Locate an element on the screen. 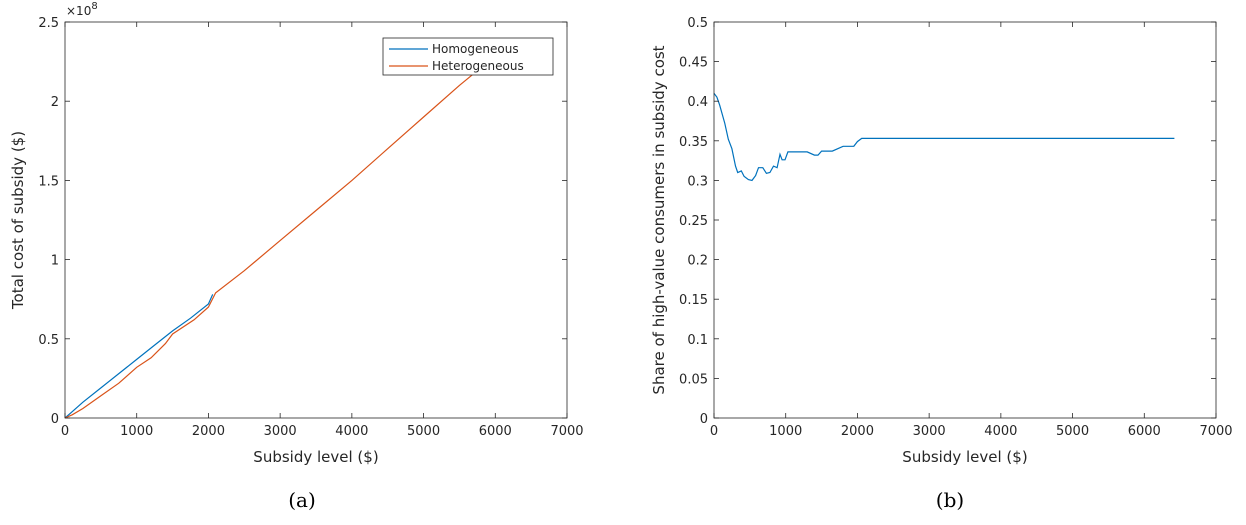  x-tick-label-a: 1000 is located at coordinates (136, 431).